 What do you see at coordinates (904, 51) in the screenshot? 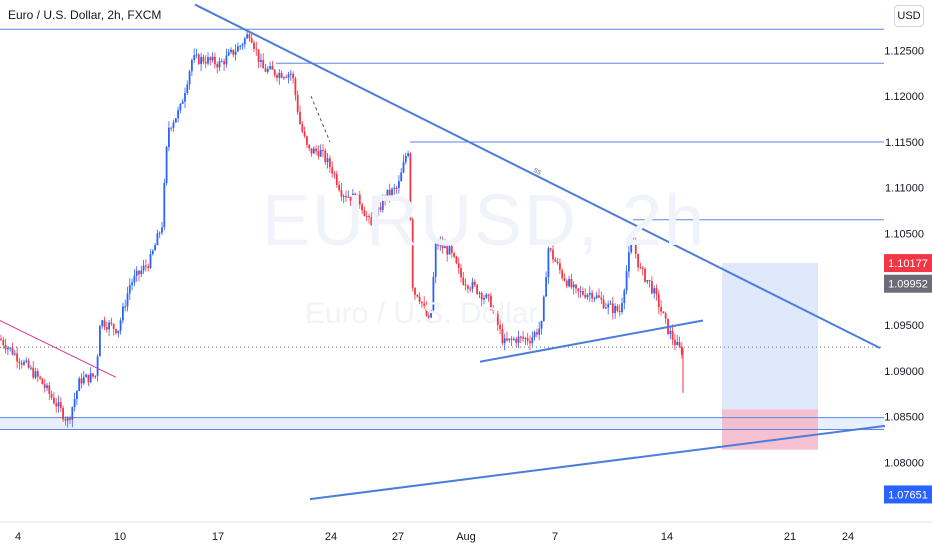
I see `y-tick-label: 1.12500` at bounding box center [904, 51].